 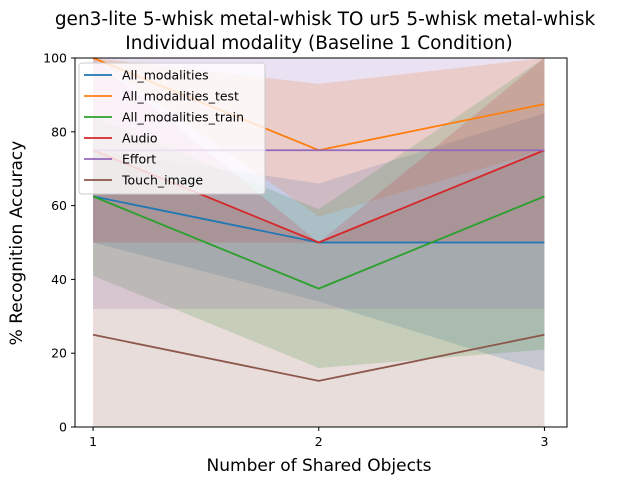 What do you see at coordinates (180, 96) in the screenshot?
I see `legend-label: All_modalities_test` at bounding box center [180, 96].